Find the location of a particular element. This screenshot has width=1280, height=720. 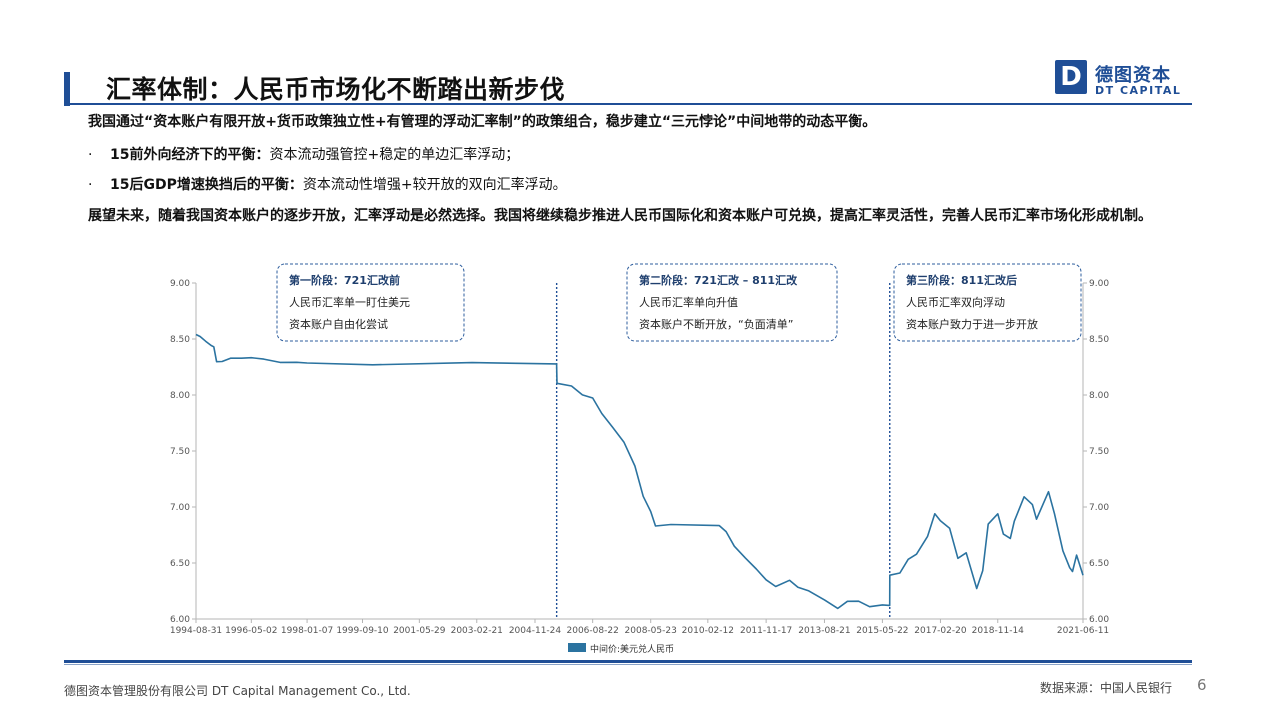

y-tick-label: 7.50 is located at coordinates (180, 452).